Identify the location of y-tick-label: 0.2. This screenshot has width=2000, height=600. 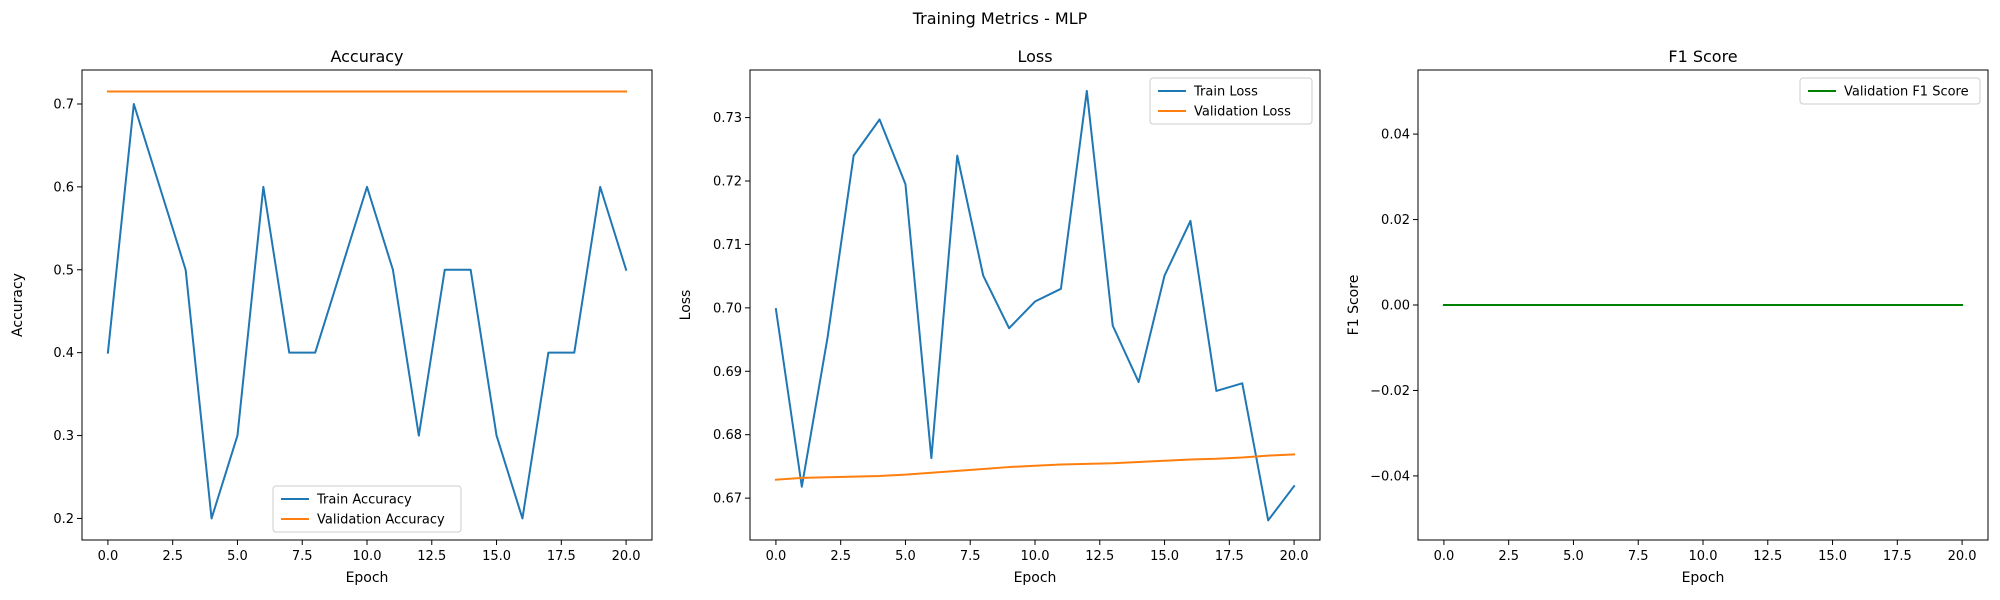
(63, 519).